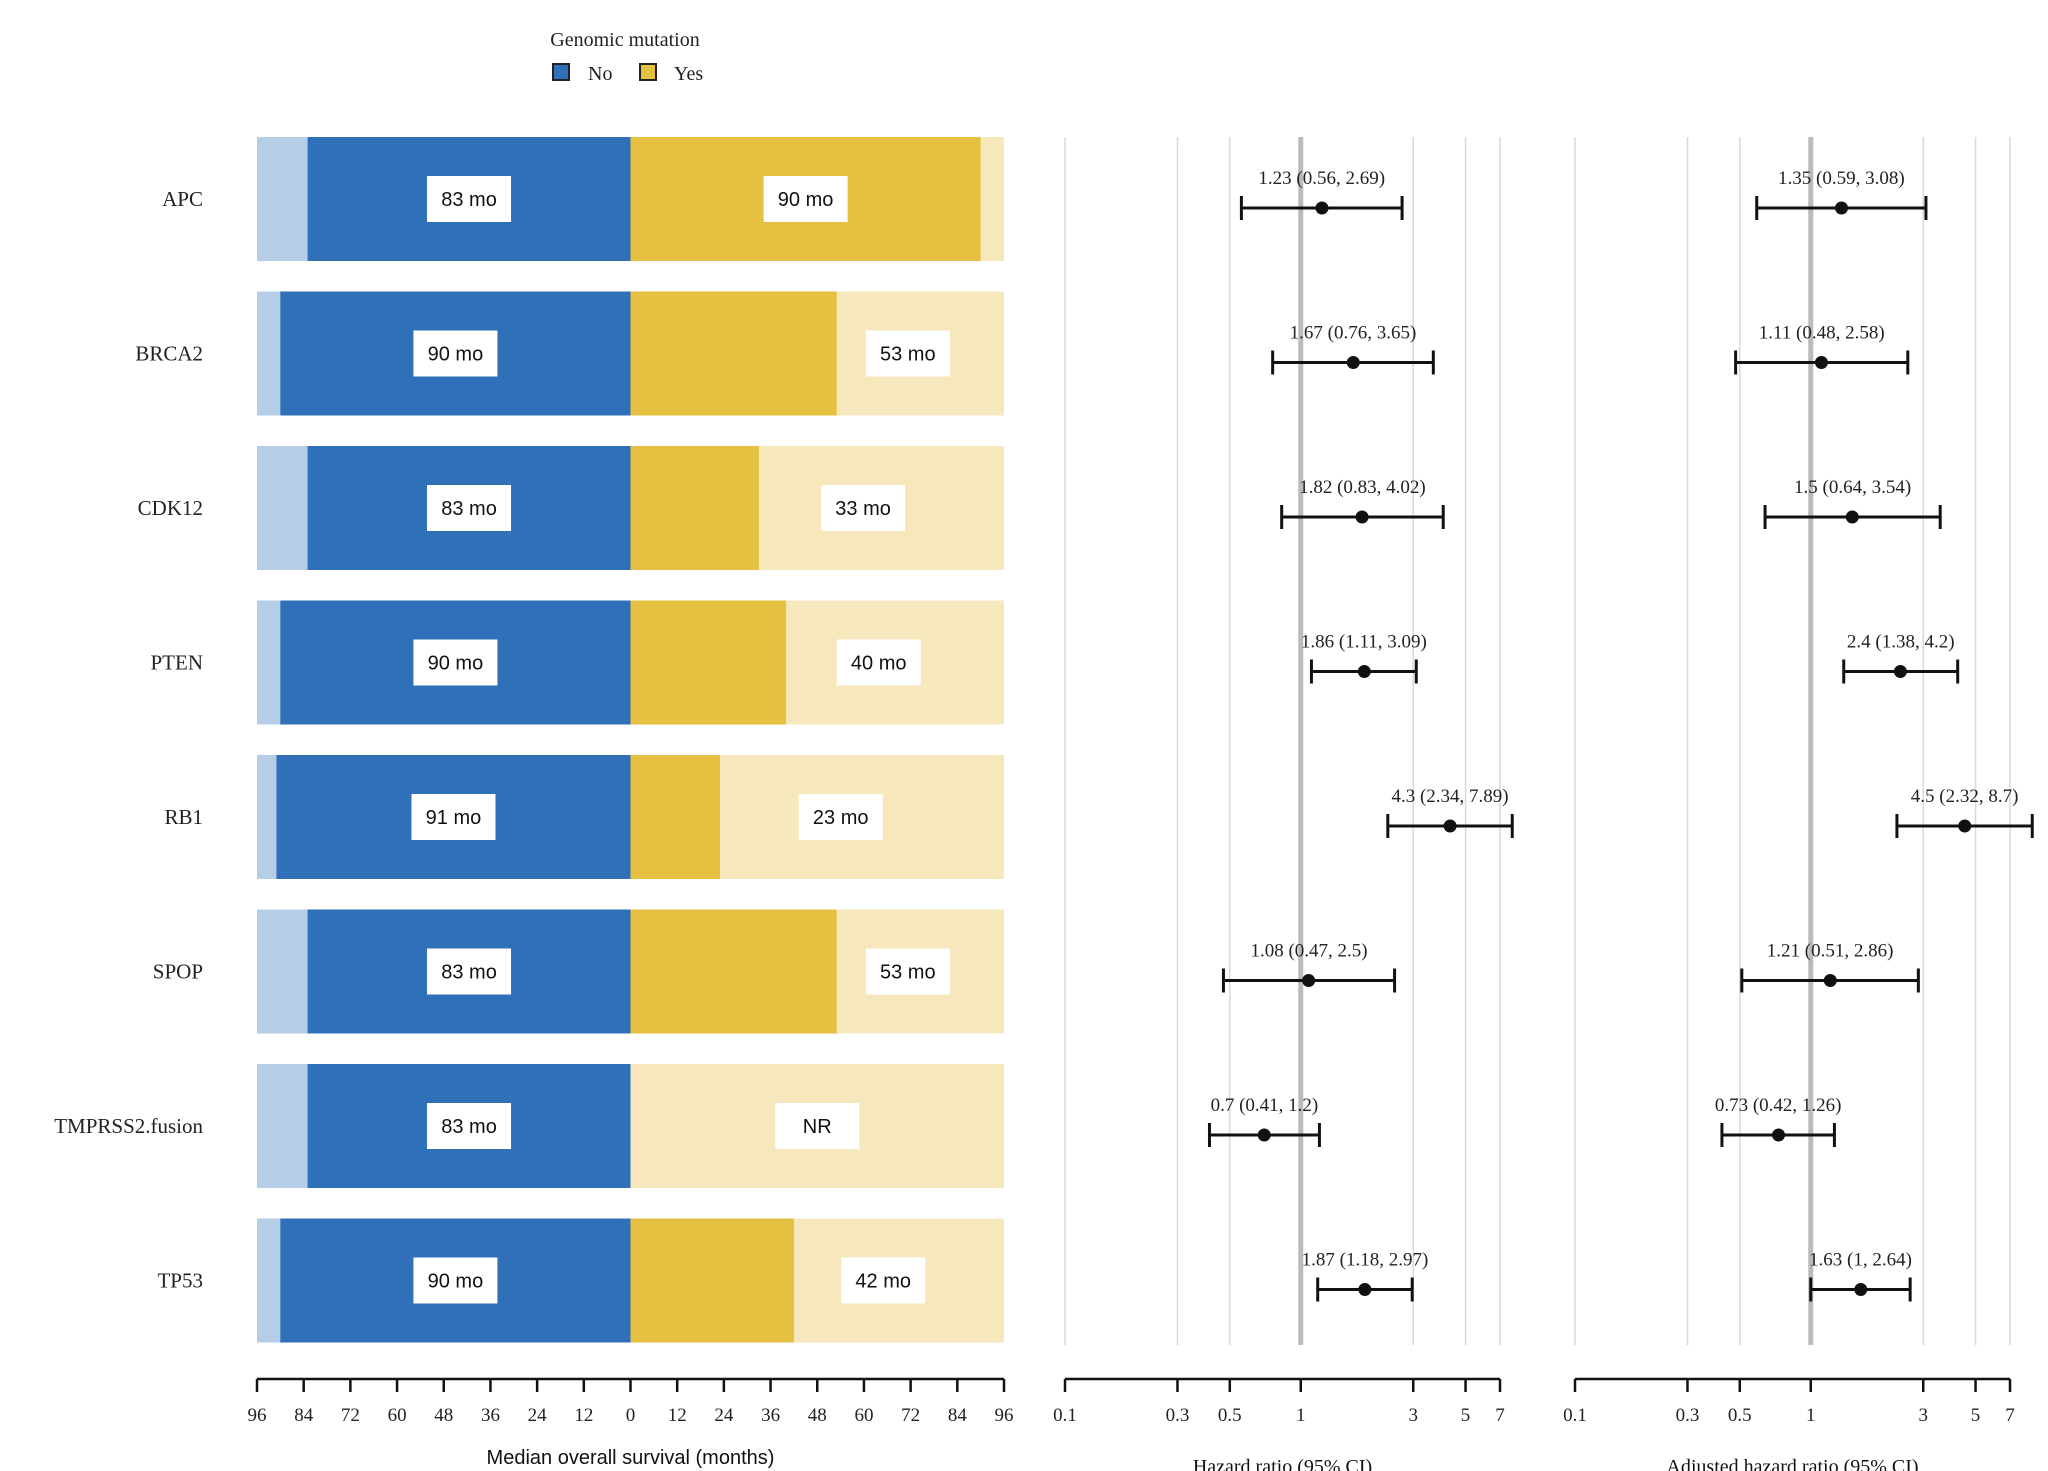  Describe the element at coordinates (1965, 796) in the screenshot. I see `estimate-label: 4.5 (2.32, 8.7)` at that location.